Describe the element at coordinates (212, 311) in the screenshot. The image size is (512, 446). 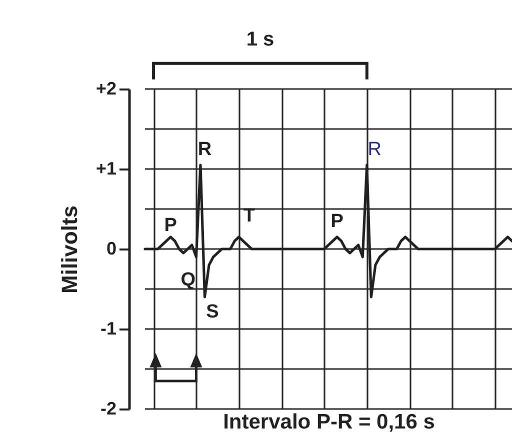
I see `annotation: S` at that location.